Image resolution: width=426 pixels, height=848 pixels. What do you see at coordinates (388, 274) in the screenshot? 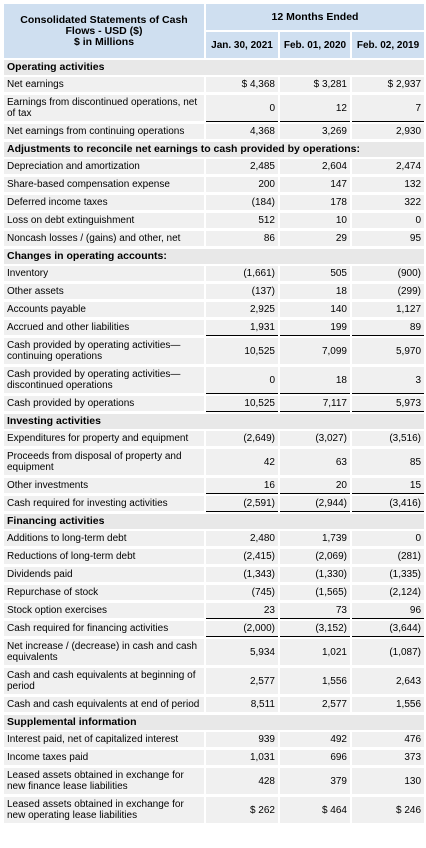
I see `cell-value: (900)` at bounding box center [388, 274].